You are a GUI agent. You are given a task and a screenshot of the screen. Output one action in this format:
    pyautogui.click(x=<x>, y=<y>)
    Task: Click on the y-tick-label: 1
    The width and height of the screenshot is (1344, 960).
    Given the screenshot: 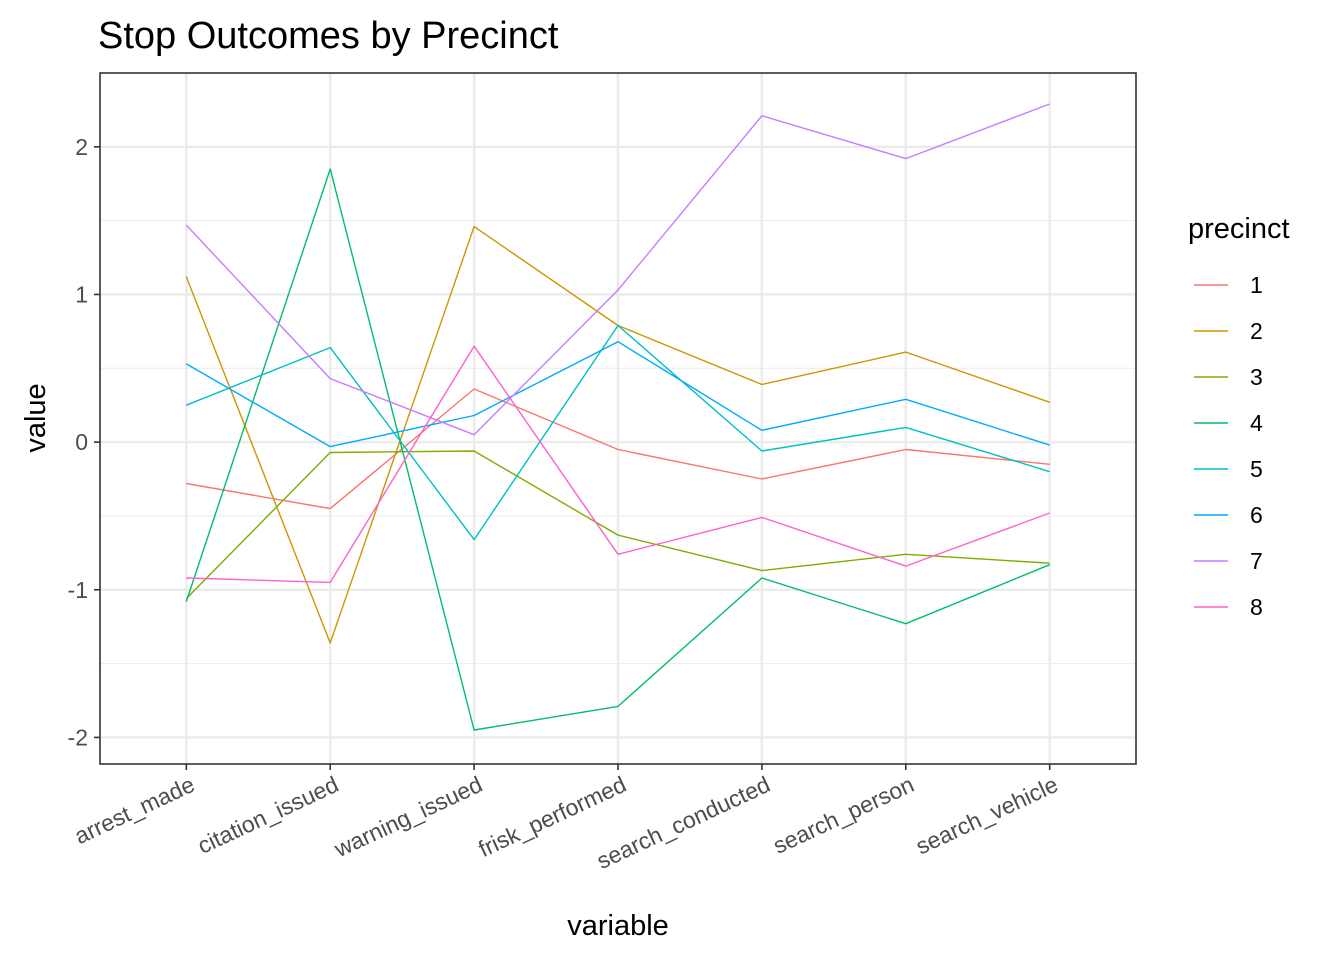 What is the action you would take?
    pyautogui.click(x=81, y=294)
    